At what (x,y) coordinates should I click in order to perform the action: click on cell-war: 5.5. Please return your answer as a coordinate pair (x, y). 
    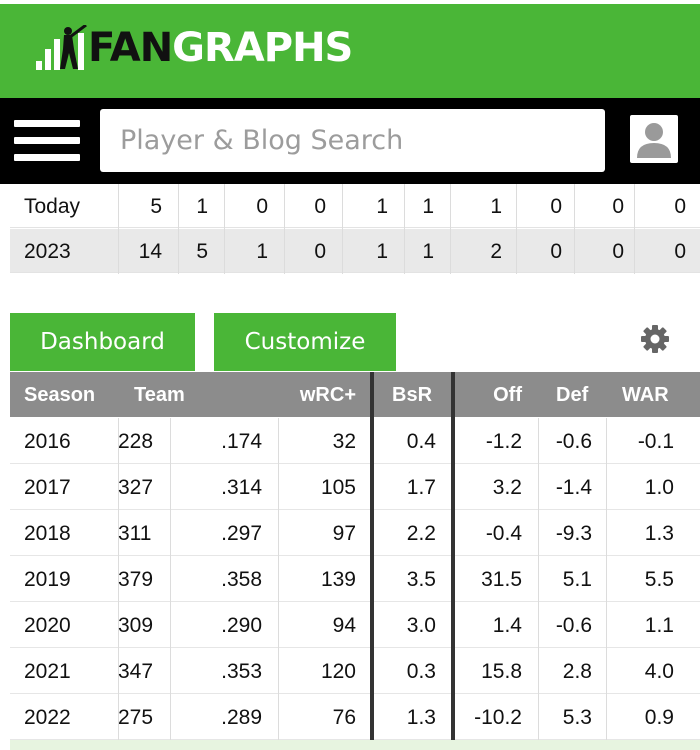
    Looking at the image, I should click on (659, 579).